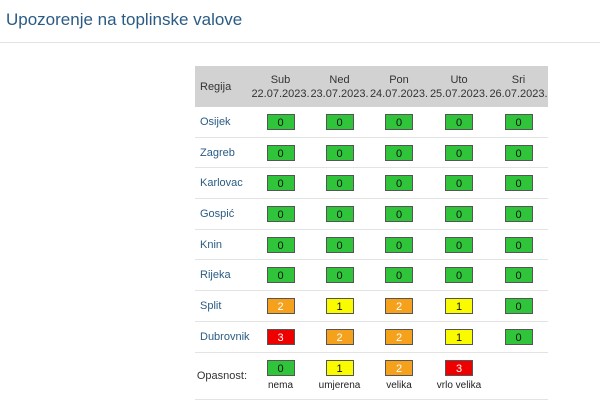 The height and width of the screenshot is (407, 600). Describe the element at coordinates (223, 245) in the screenshot. I see `region-link: Knin` at that location.